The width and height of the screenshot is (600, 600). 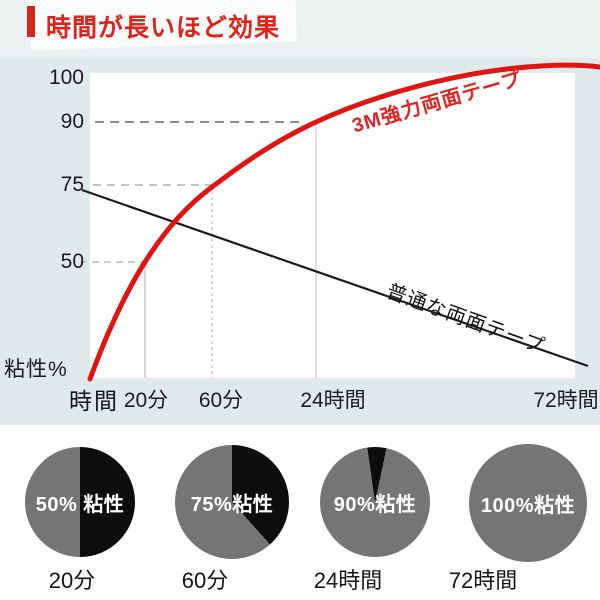 What do you see at coordinates (528, 505) in the screenshot?
I see `pie-label: 100%粘性` at bounding box center [528, 505].